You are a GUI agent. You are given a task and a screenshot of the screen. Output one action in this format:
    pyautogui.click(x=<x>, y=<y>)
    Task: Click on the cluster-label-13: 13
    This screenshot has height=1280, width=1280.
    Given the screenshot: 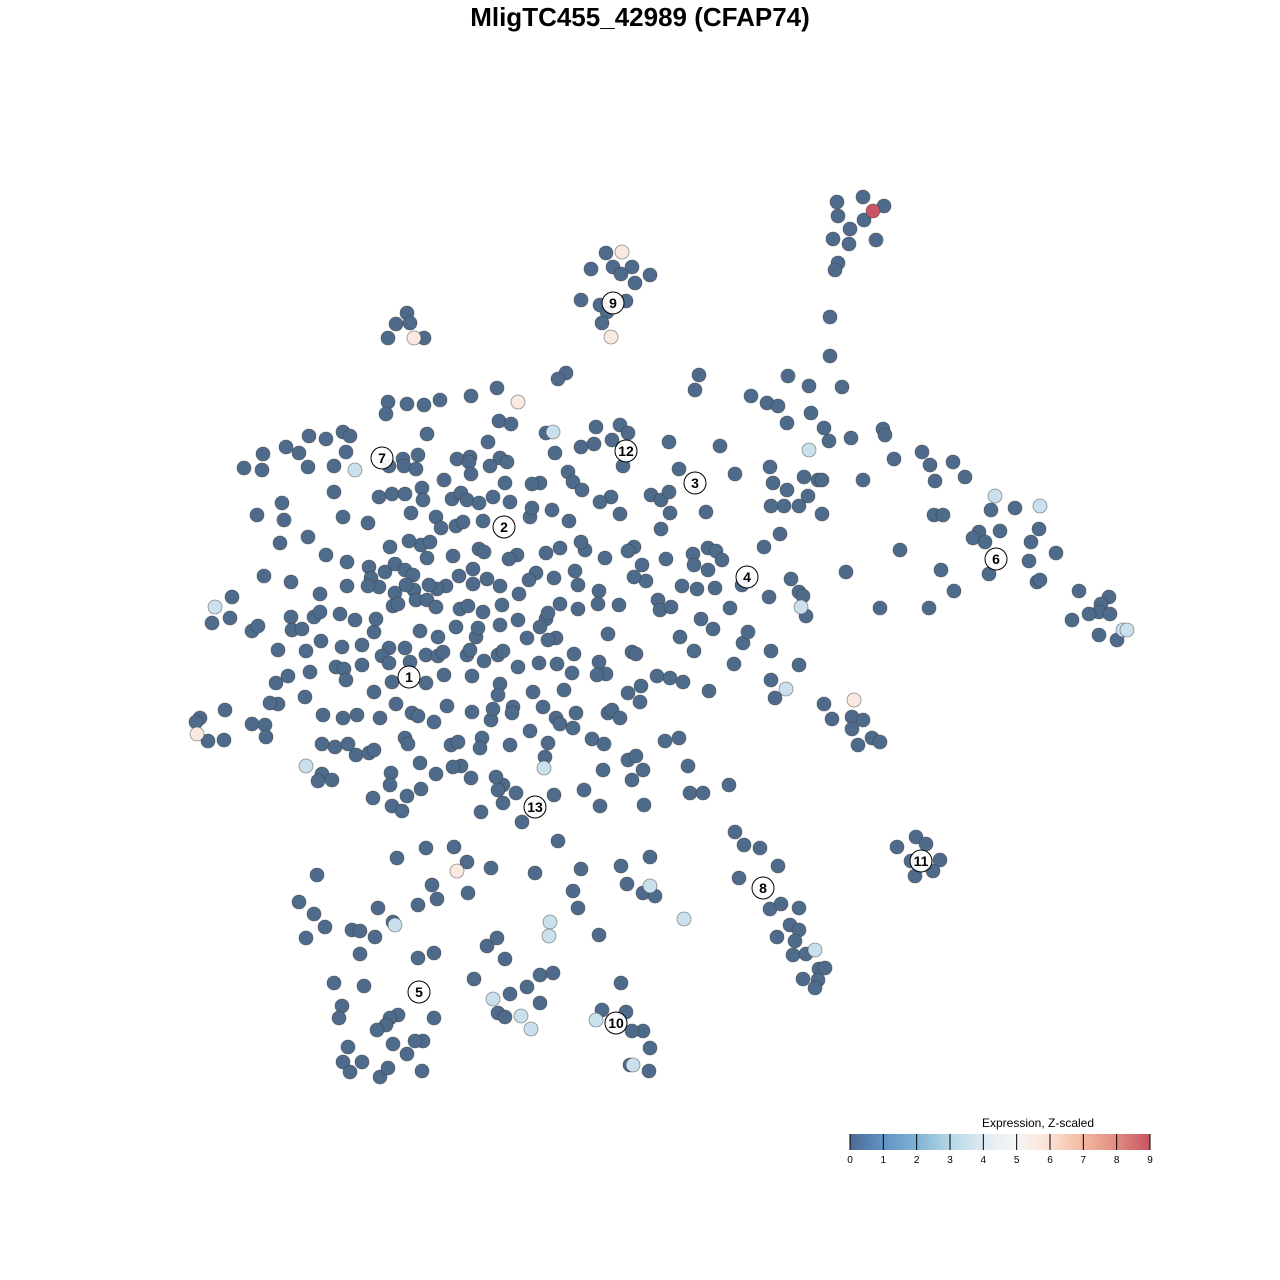 What is the action you would take?
    pyautogui.click(x=535, y=807)
    